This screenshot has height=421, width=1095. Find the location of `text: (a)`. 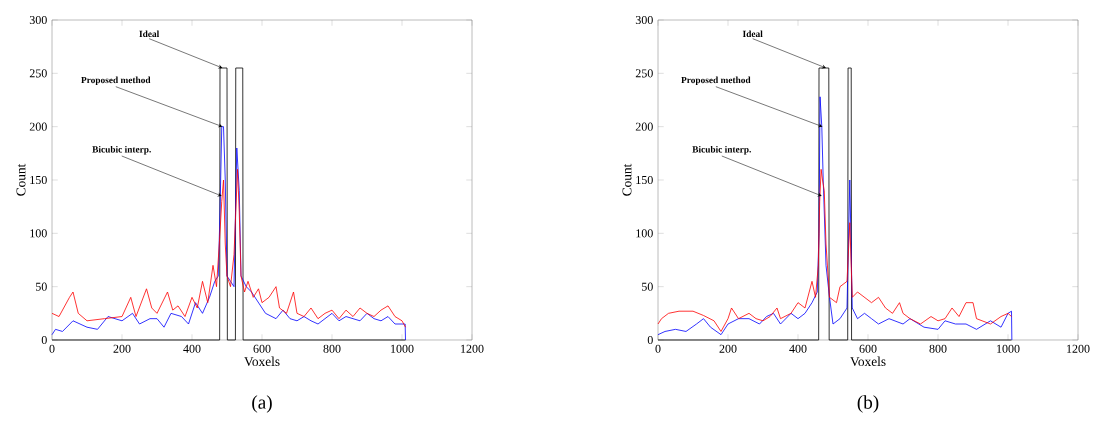

text: (a) is located at coordinates (262, 404).